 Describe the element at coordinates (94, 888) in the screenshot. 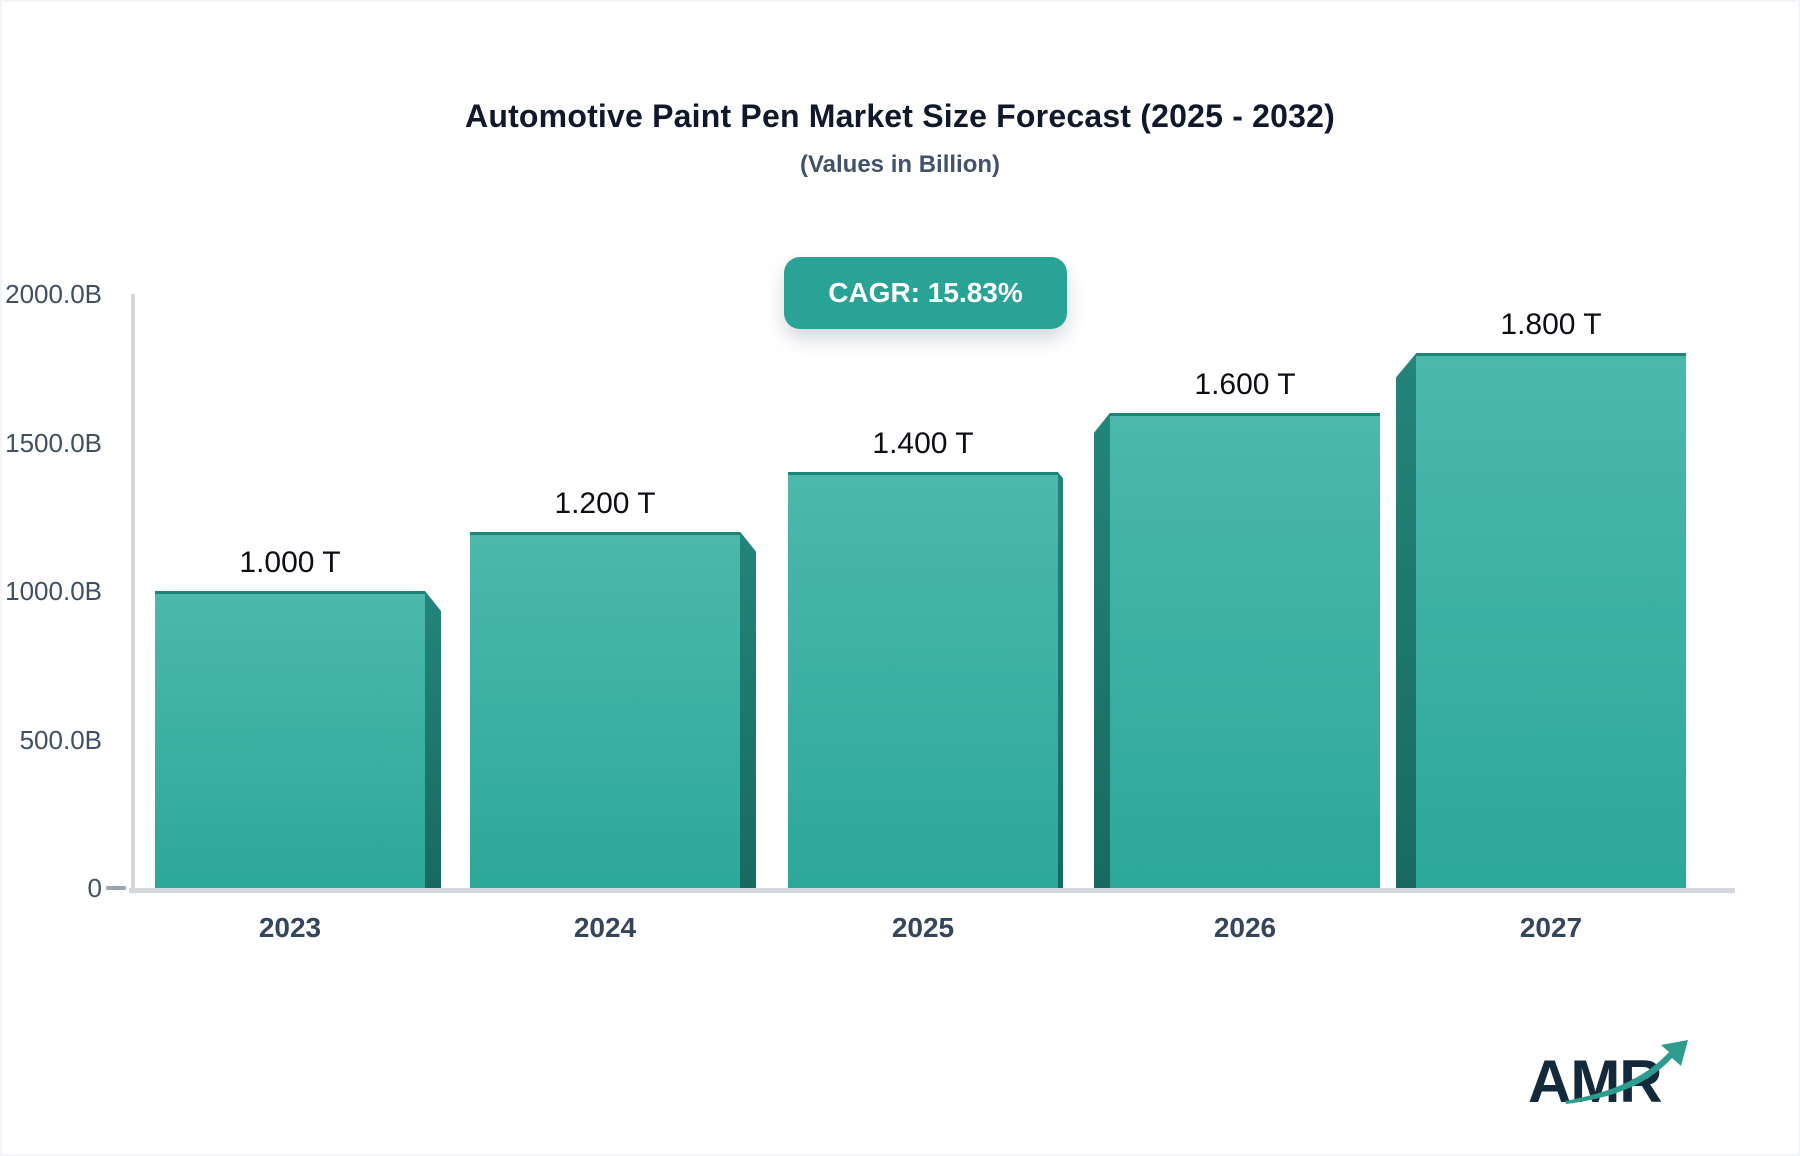

I see `y-axis-tick-label: 0` at that location.